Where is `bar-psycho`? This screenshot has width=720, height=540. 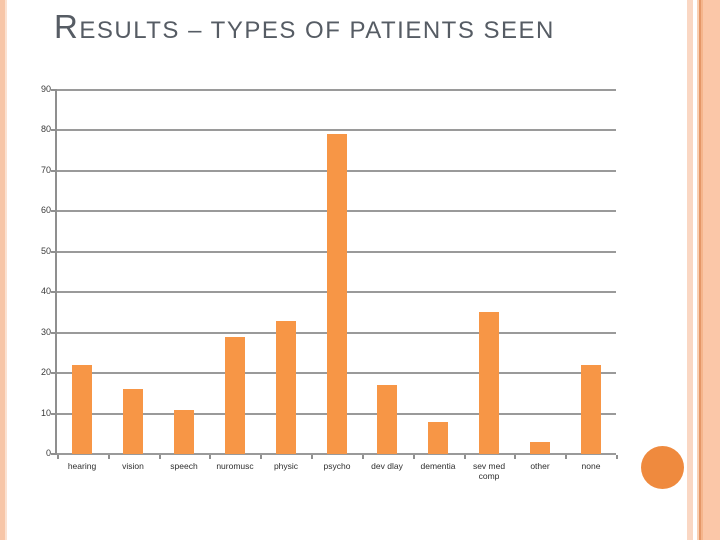
bar-psycho is located at coordinates (337, 294).